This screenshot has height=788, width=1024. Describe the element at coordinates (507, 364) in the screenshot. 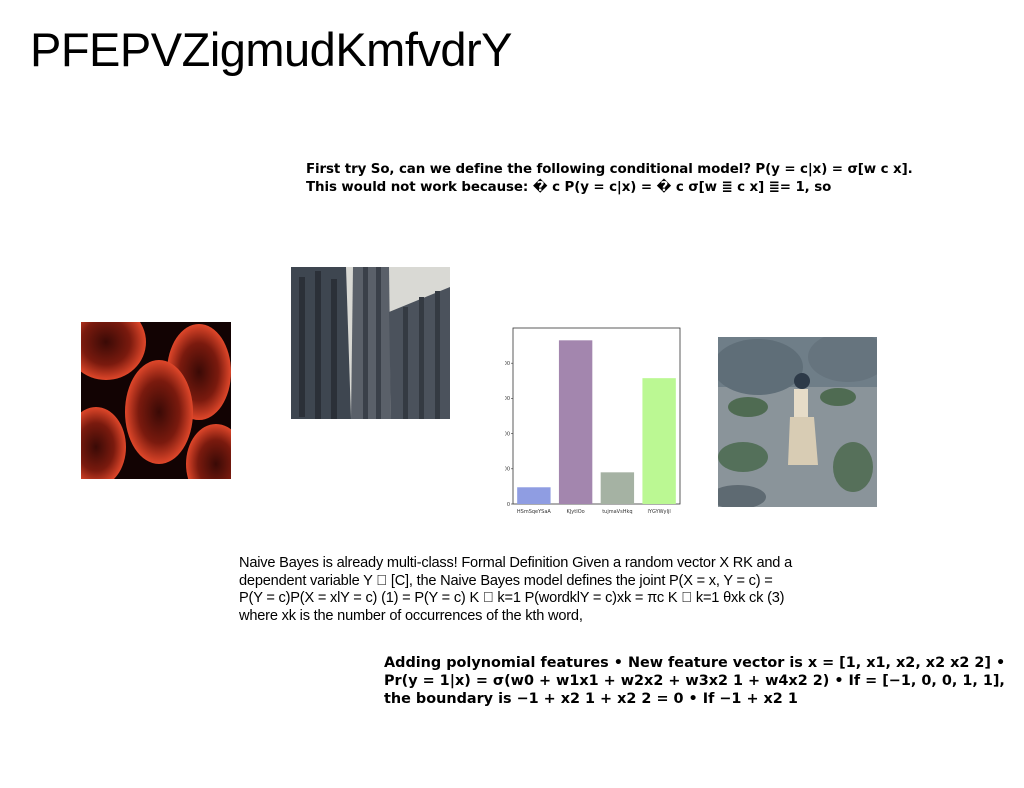

I see `y-tick-label: 800` at that location.